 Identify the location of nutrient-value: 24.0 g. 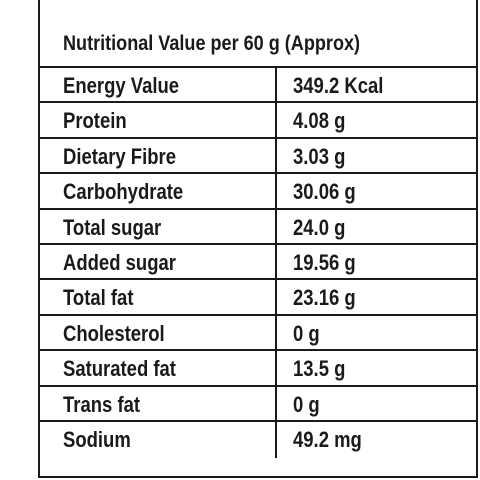
(319, 227).